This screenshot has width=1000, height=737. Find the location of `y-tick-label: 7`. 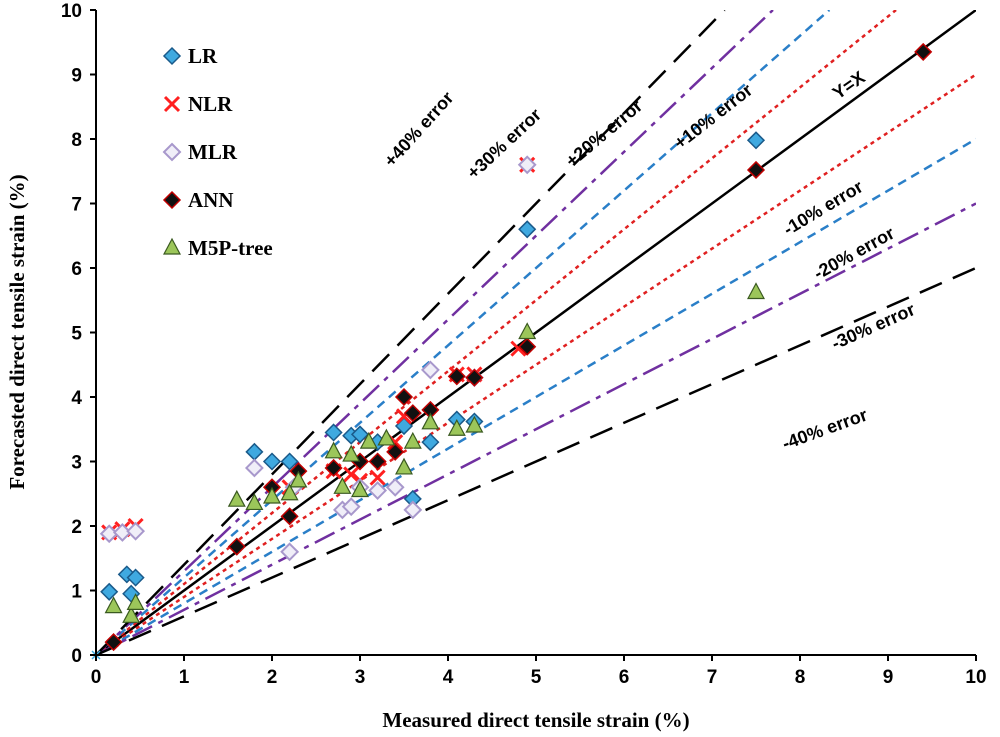

y-tick-label: 7 is located at coordinates (76, 205).